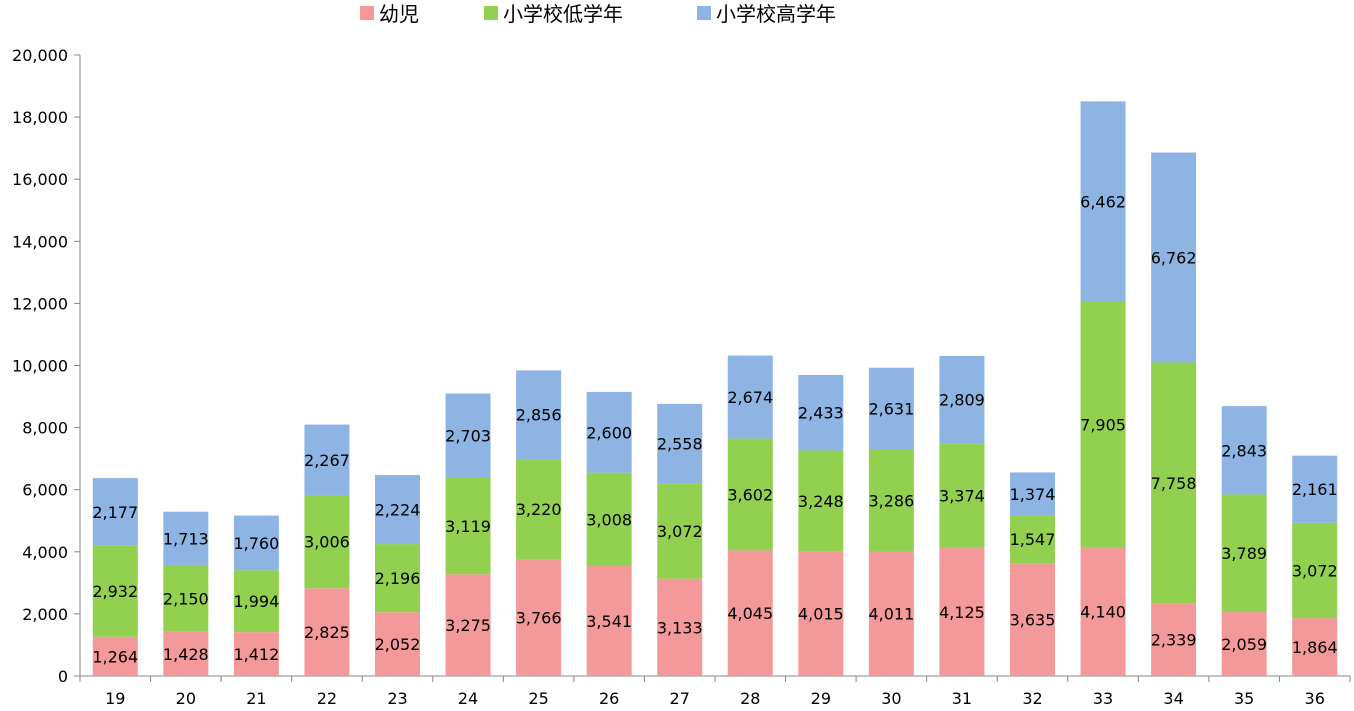  Describe the element at coordinates (750, 698) in the screenshot. I see `x-tick-label: 28` at that location.